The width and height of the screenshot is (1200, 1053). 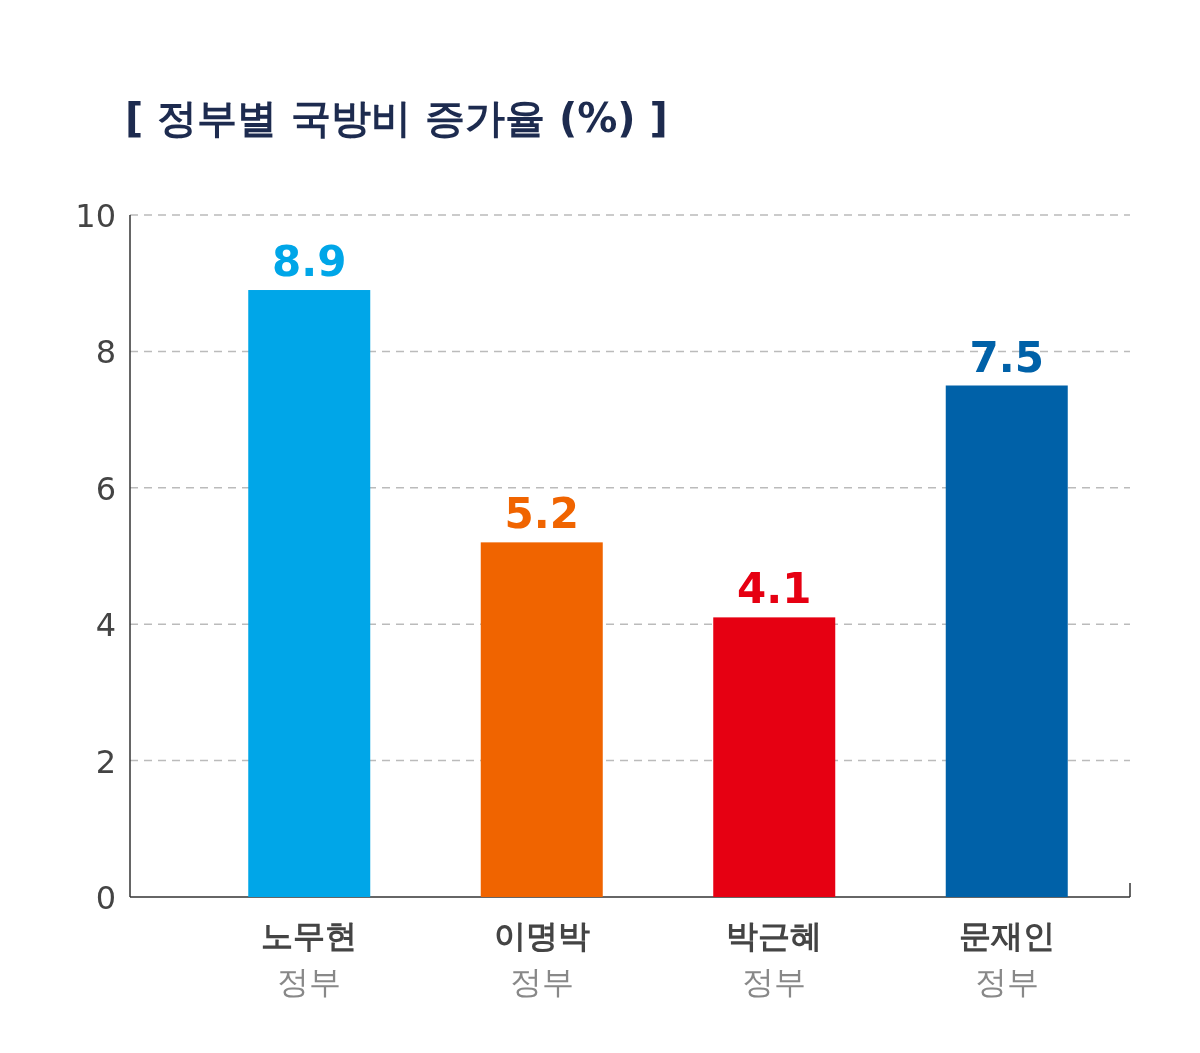 What do you see at coordinates (541, 959) in the screenshot?
I see `x-tick-label: 이명박 정부` at bounding box center [541, 959].